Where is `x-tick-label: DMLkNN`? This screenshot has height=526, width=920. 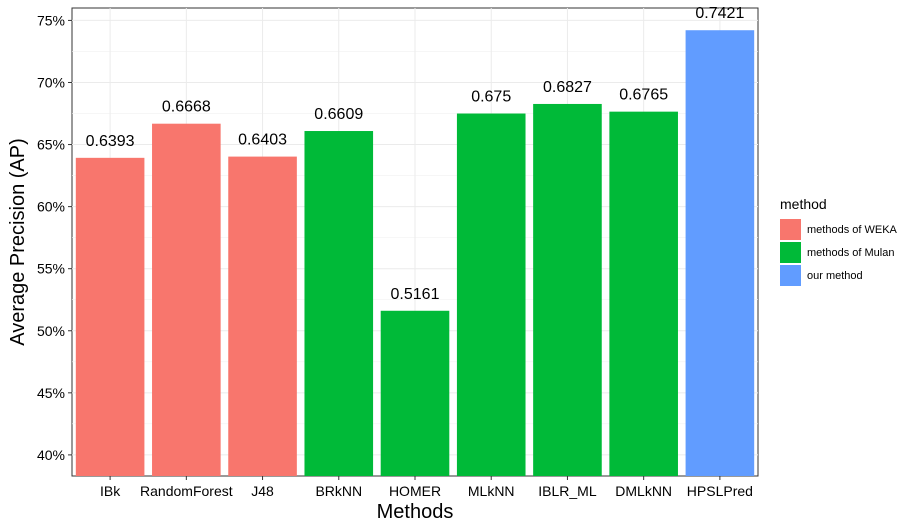
x-tick-label: DMLkNN is located at coordinates (643, 491).